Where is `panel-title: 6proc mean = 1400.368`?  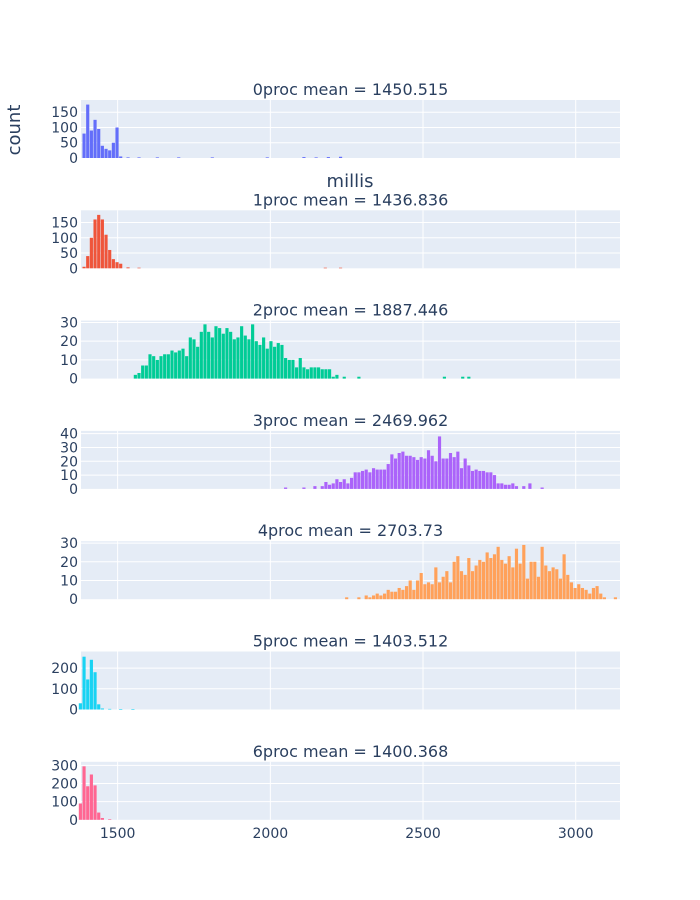 panel-title: 6proc mean = 1400.368 is located at coordinates (351, 751).